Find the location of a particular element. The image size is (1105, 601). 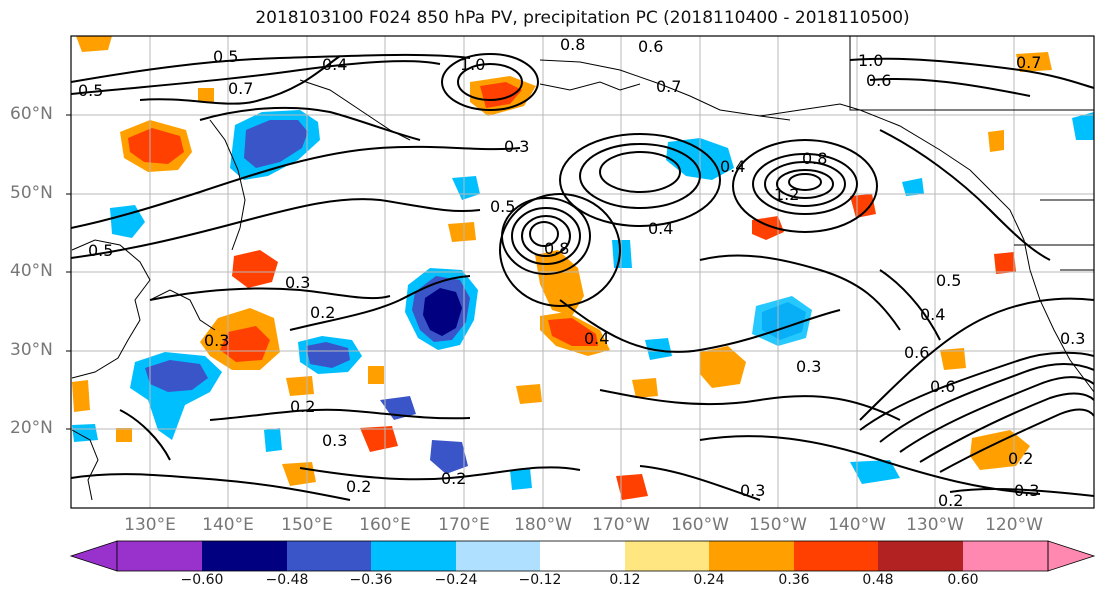

lon-label: 180°W is located at coordinates (543, 525).